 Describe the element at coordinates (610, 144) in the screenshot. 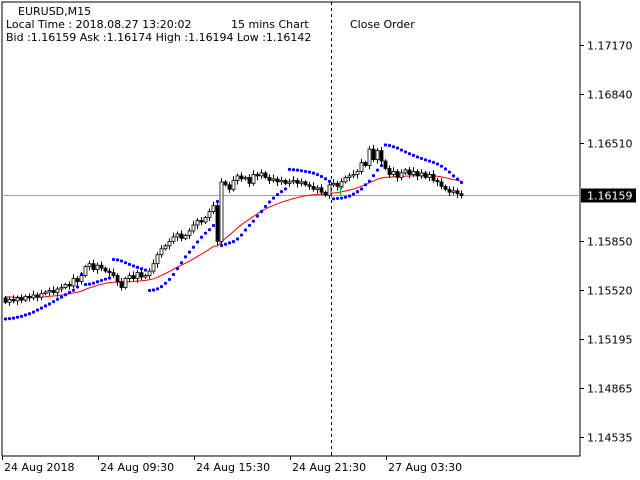

I see `y-tick-label: 1.16510` at that location.